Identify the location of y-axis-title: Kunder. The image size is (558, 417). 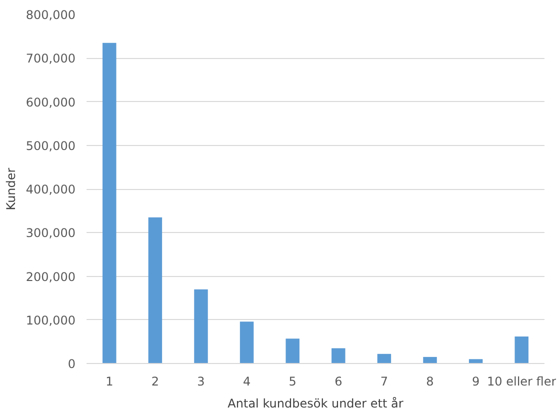
(11, 189).